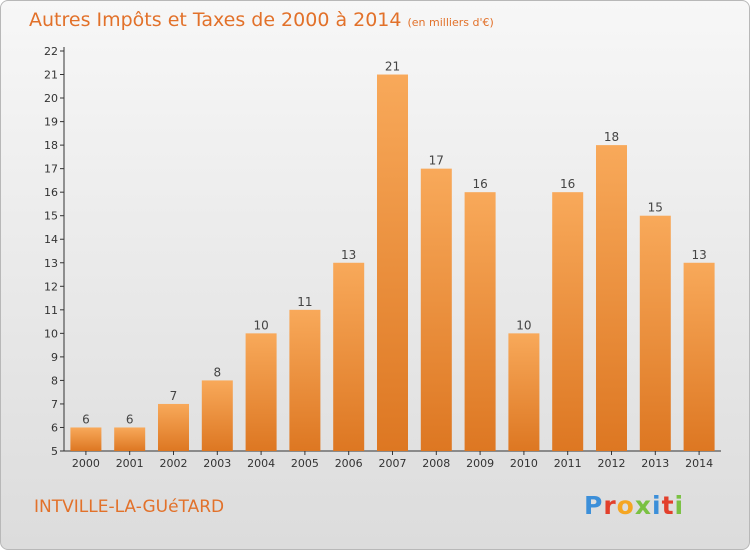  I want to click on x-tick-label: 2010, so click(524, 463).